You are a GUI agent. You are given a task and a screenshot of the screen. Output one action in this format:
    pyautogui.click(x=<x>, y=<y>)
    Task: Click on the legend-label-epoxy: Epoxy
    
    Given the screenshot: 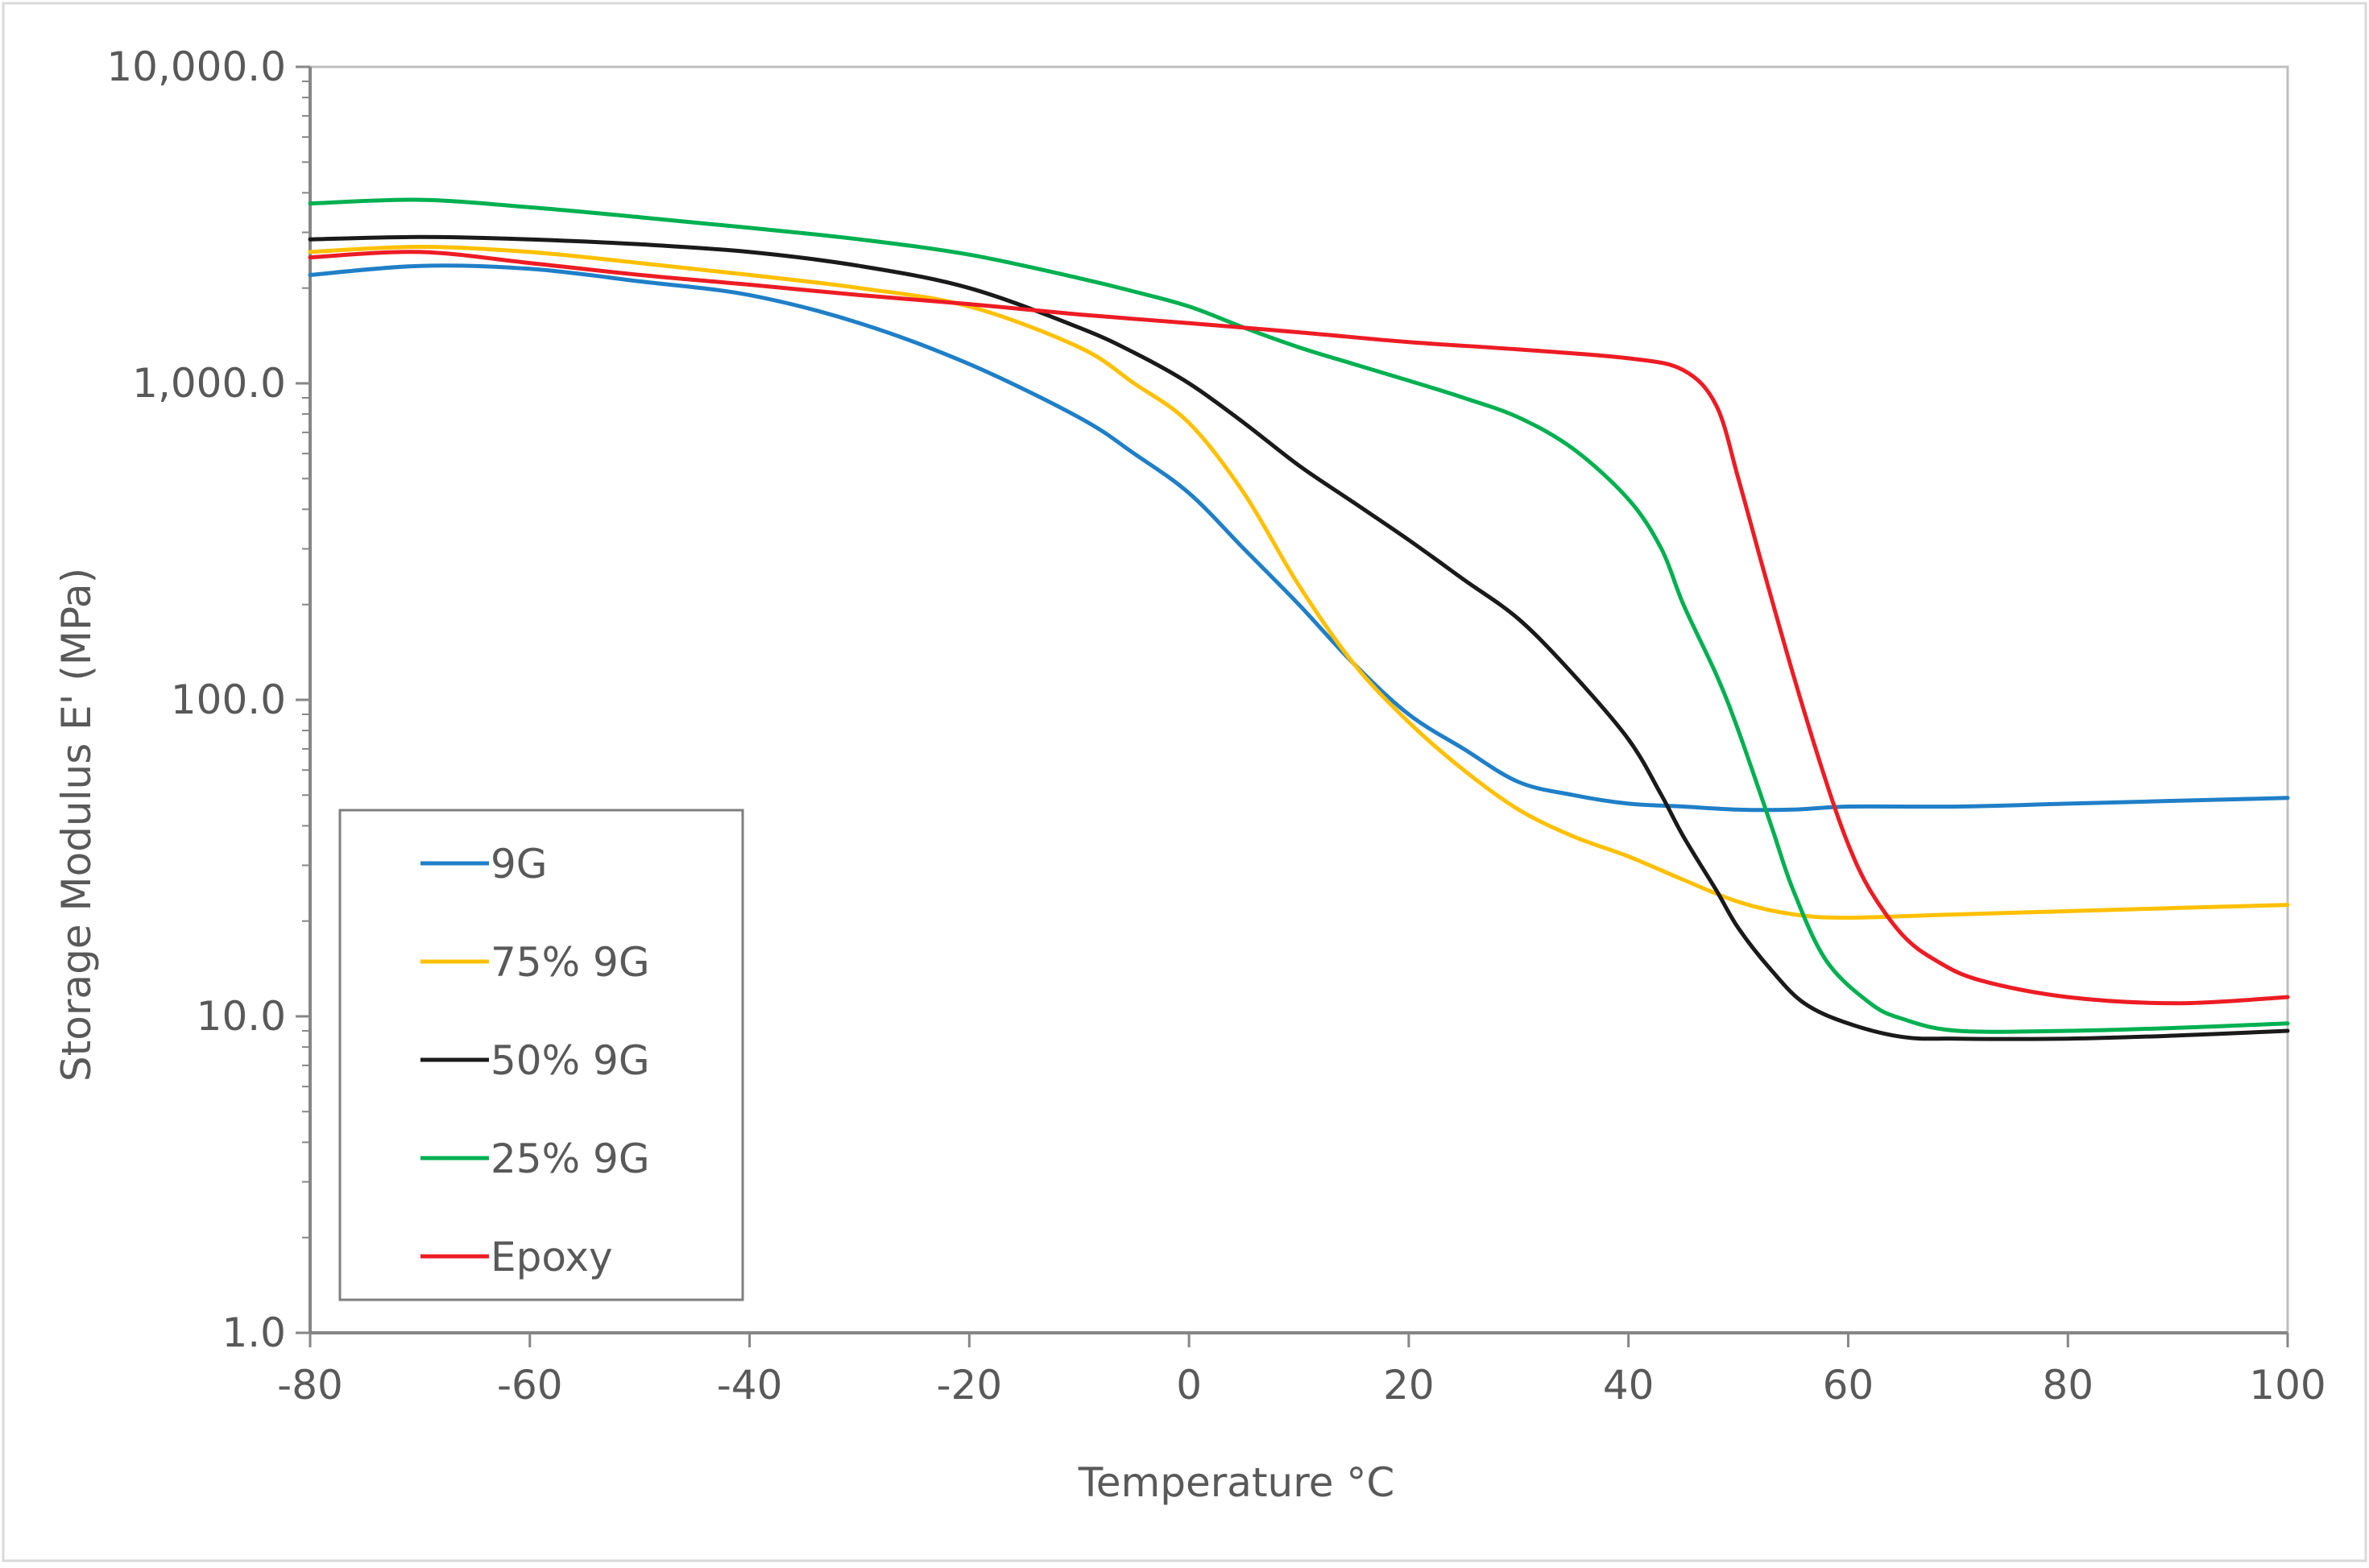 What is the action you would take?
    pyautogui.click(x=552, y=1257)
    